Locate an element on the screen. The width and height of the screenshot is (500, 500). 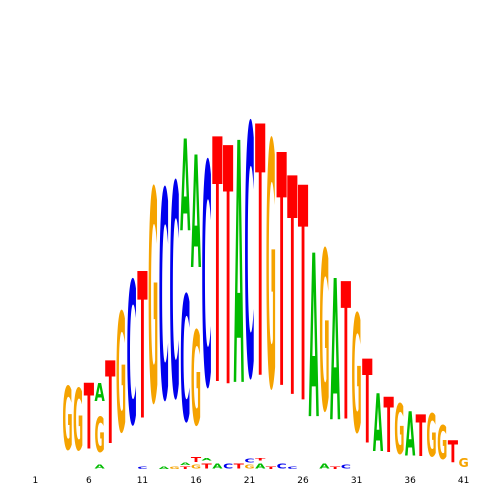
x-tick-label-26: 26 is located at coordinates (303, 481).